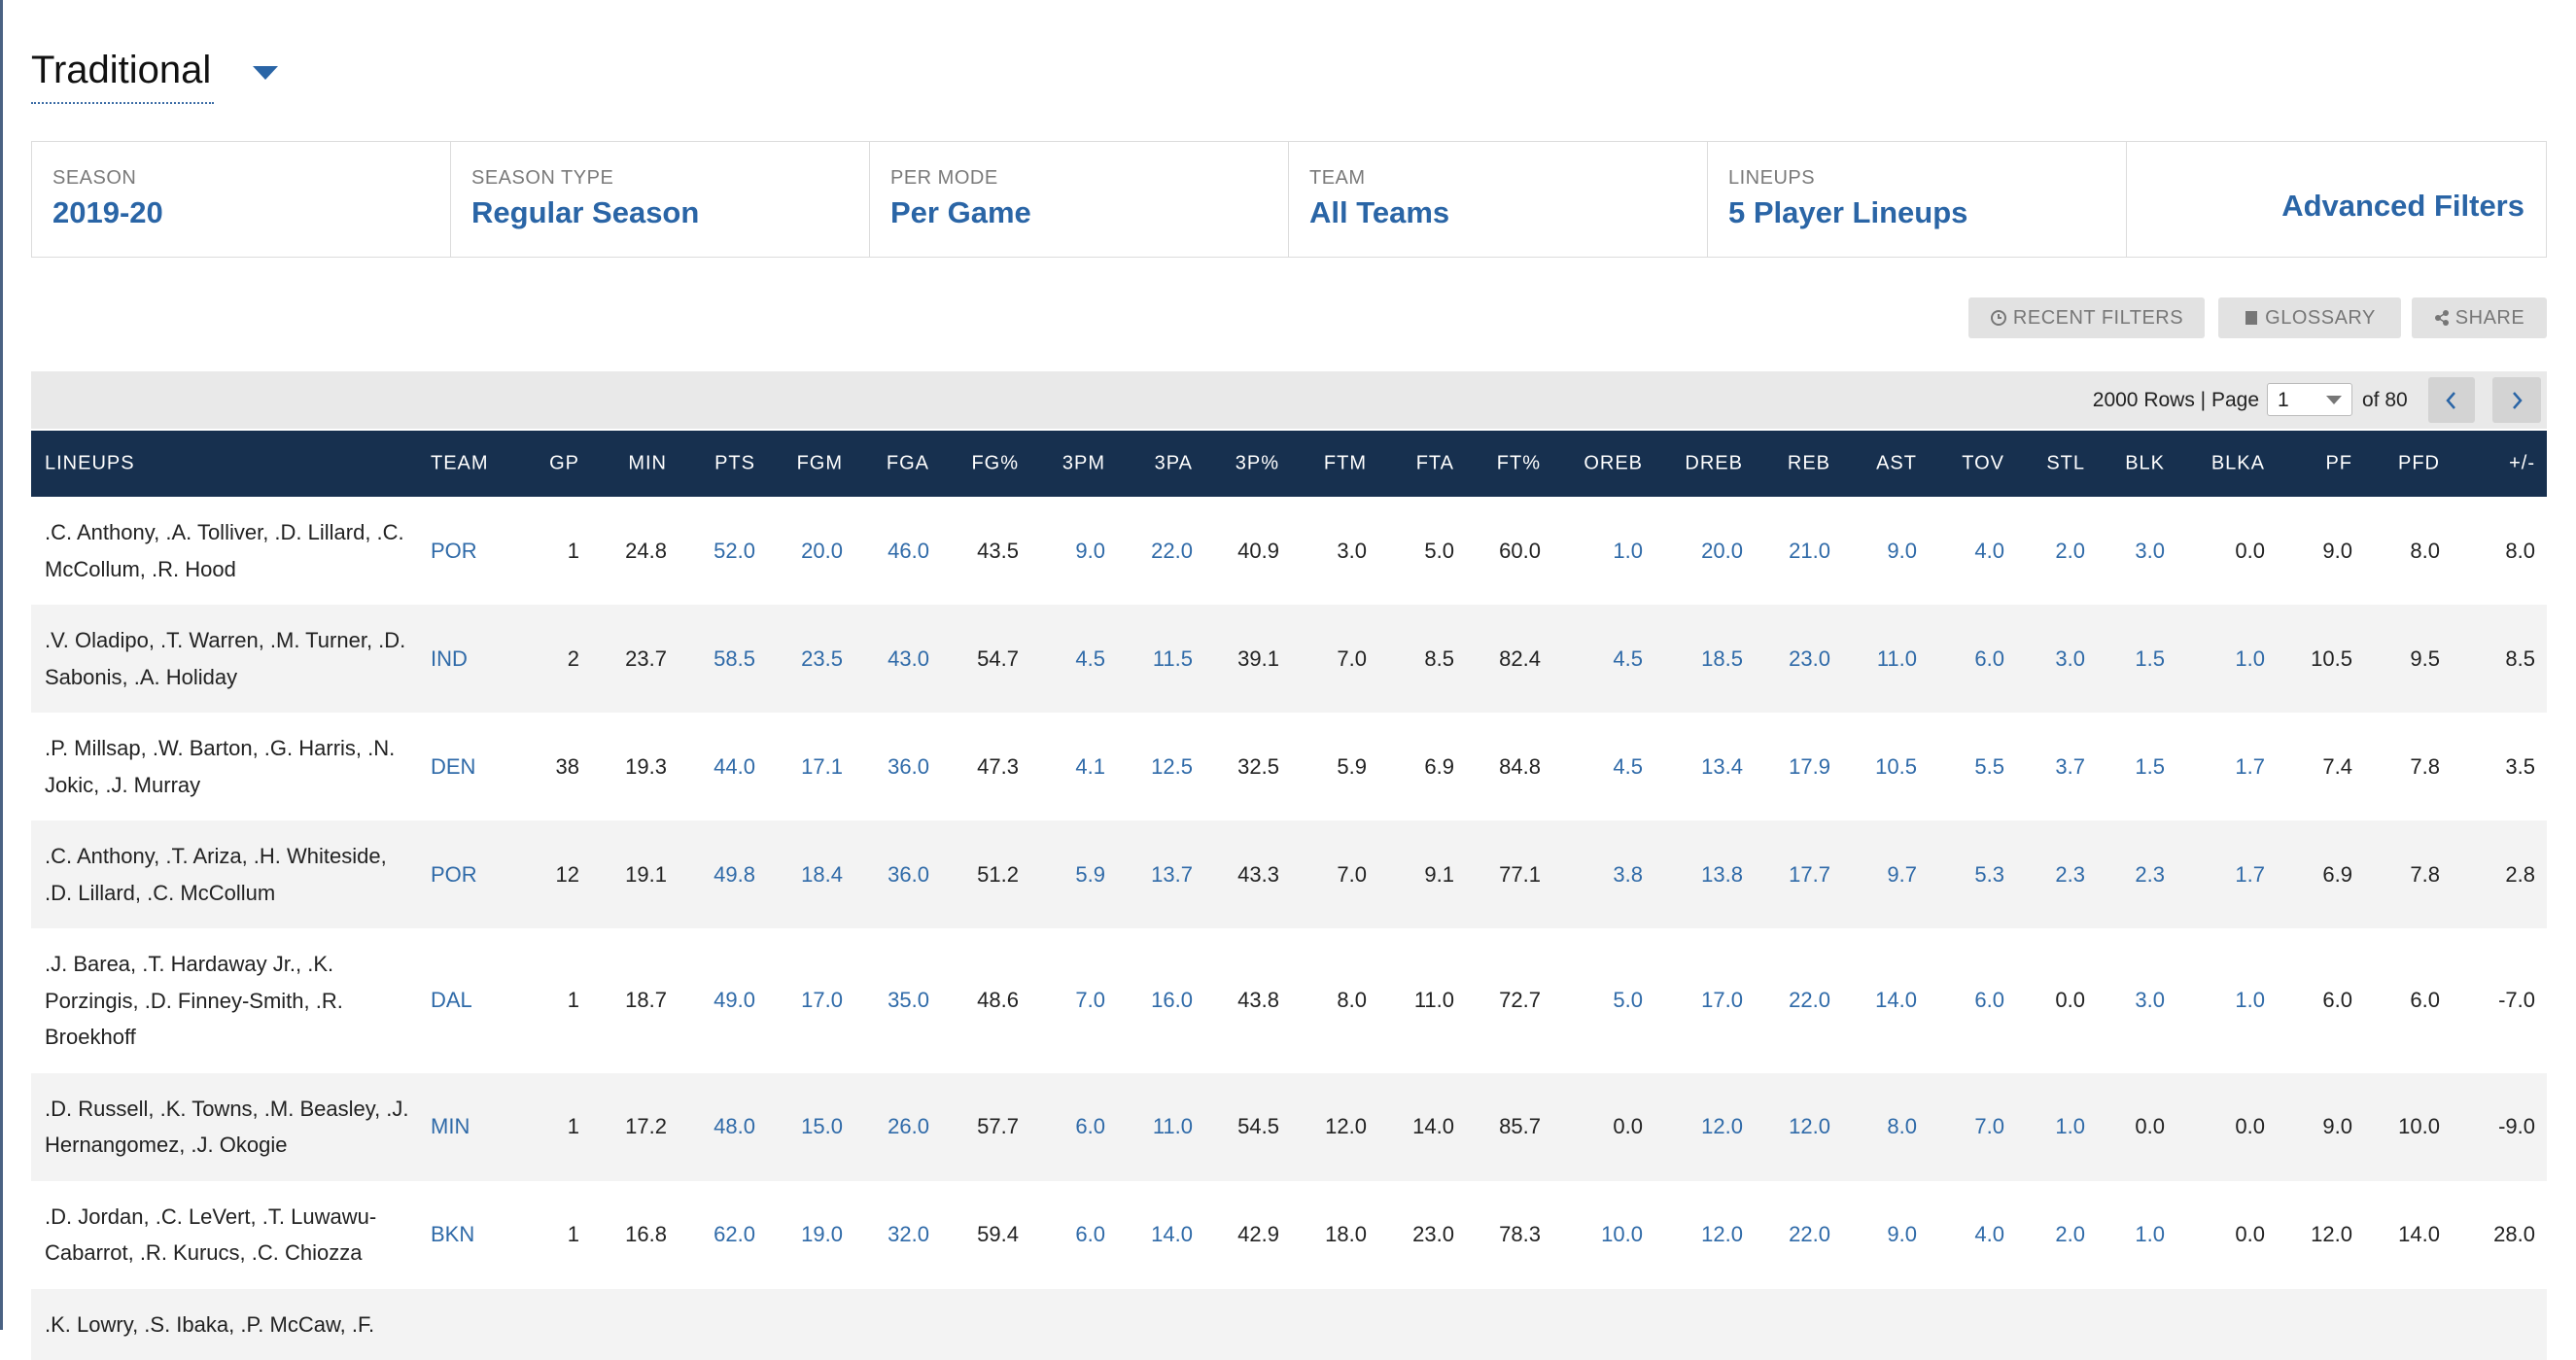 Image resolution: width=2576 pixels, height=1360 pixels. What do you see at coordinates (1722, 875) in the screenshot?
I see `stat-cell: 13.8` at bounding box center [1722, 875].